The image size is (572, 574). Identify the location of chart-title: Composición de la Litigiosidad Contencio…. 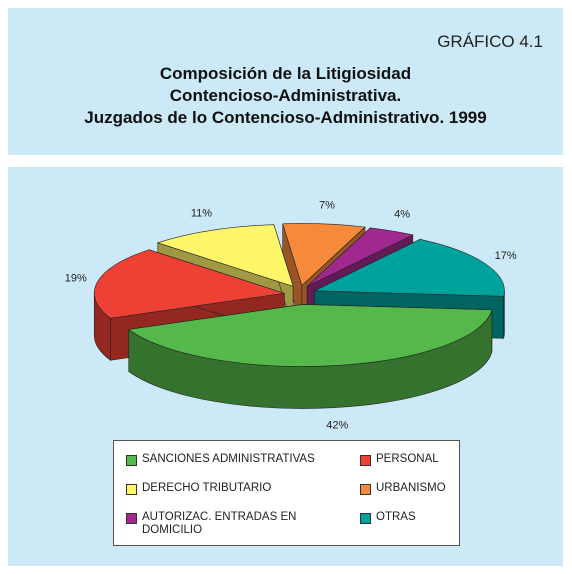
(285, 96).